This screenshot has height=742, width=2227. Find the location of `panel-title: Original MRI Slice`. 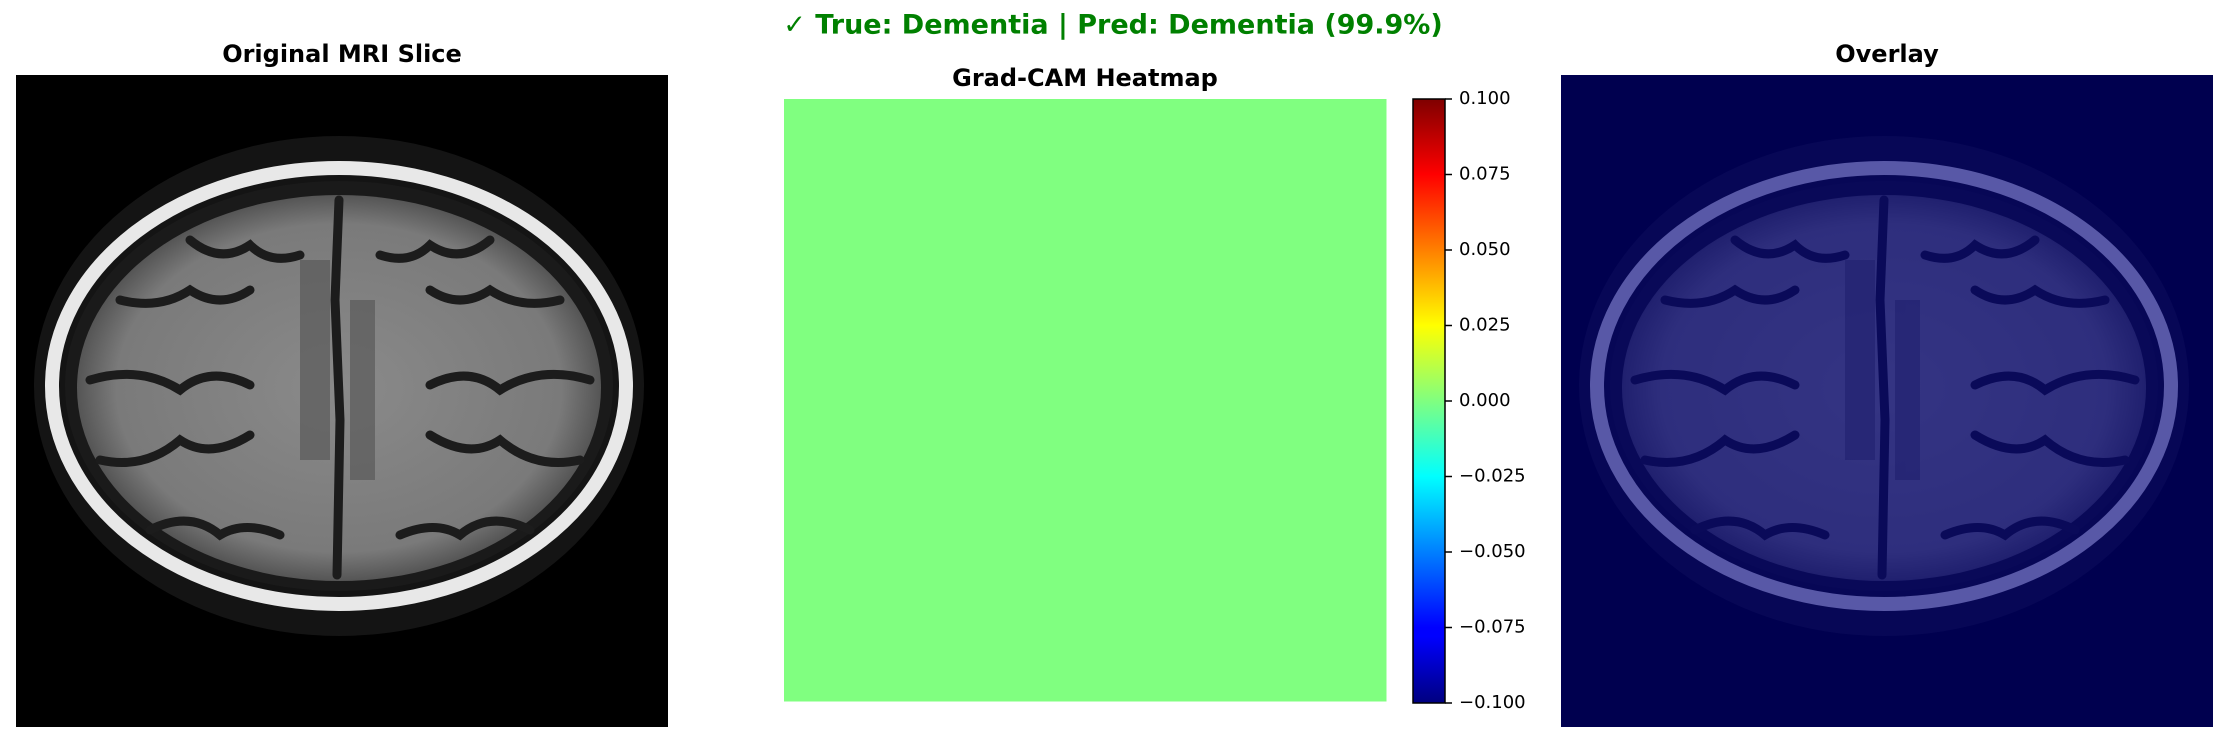

panel-title: Original MRI Slice is located at coordinates (342, 54).